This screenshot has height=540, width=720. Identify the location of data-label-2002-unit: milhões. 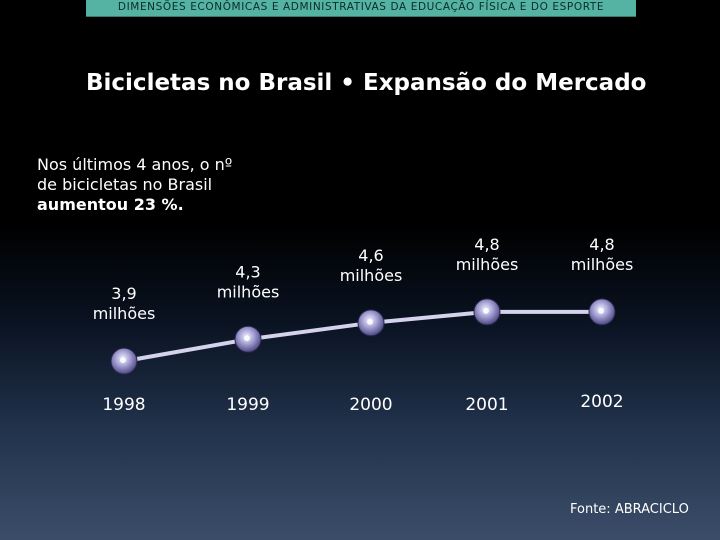
(602, 264).